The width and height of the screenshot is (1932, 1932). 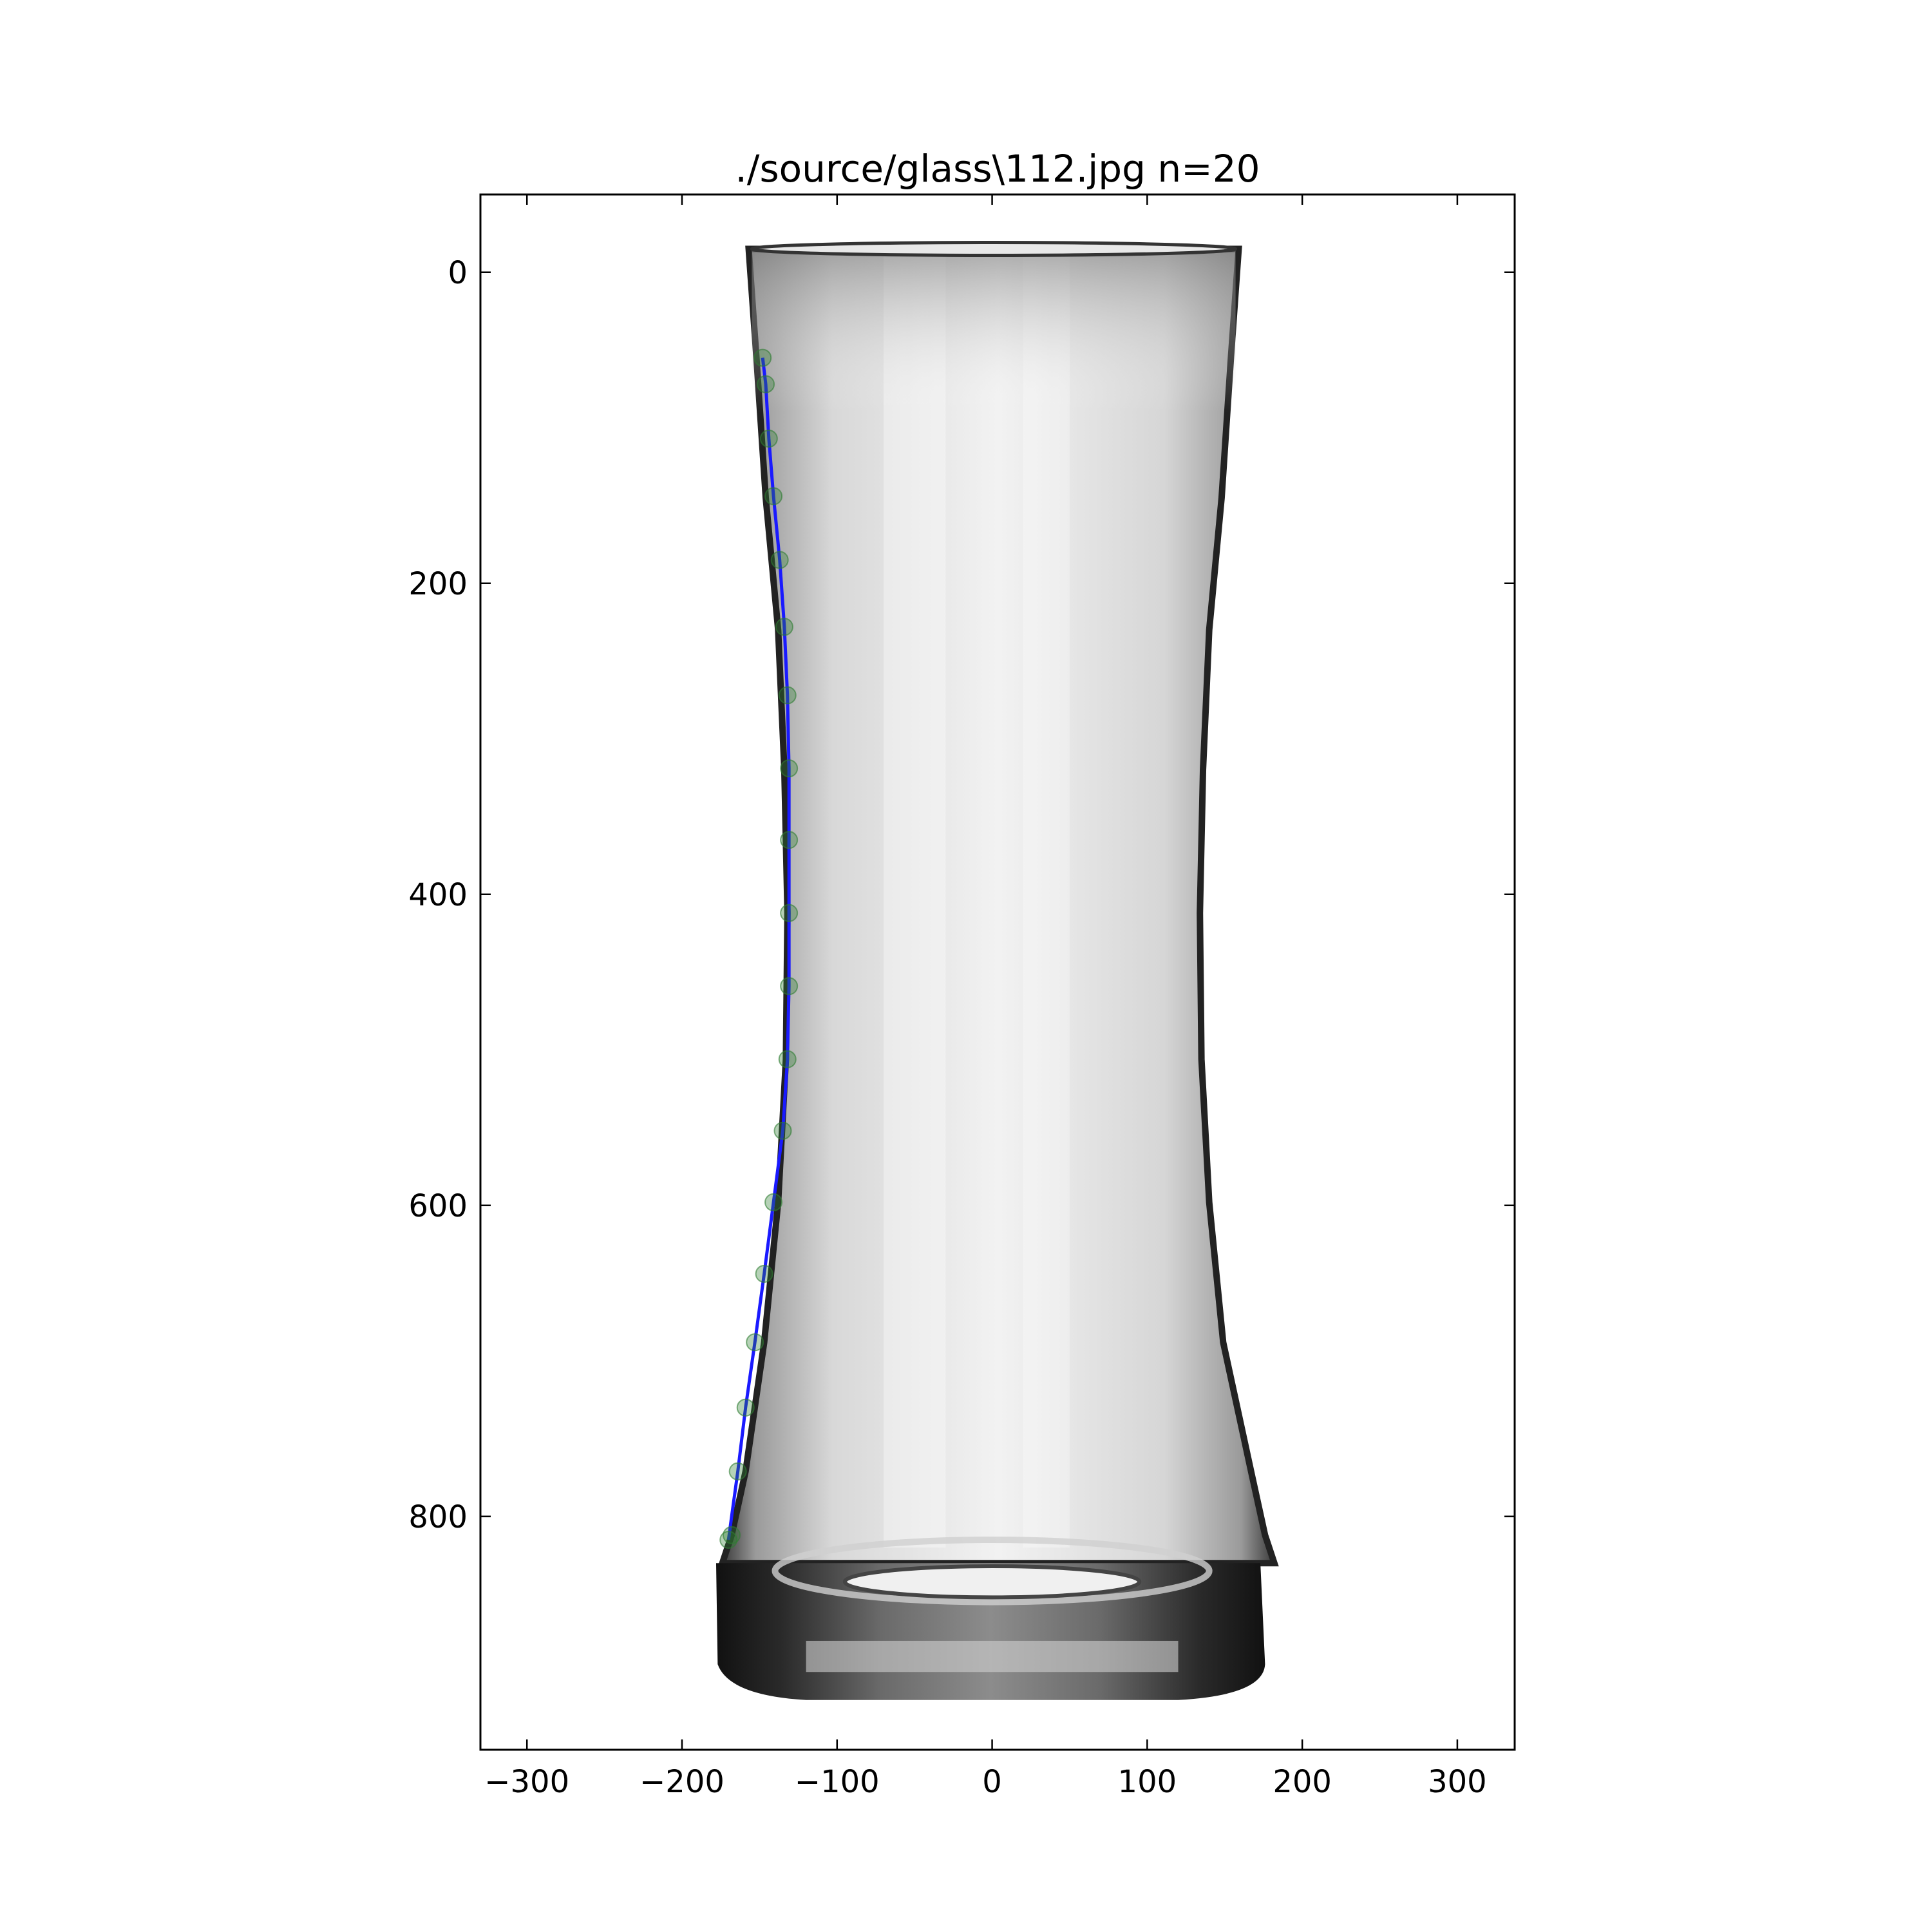 What do you see at coordinates (1457, 1782) in the screenshot?
I see `x-tick-label: 300` at bounding box center [1457, 1782].